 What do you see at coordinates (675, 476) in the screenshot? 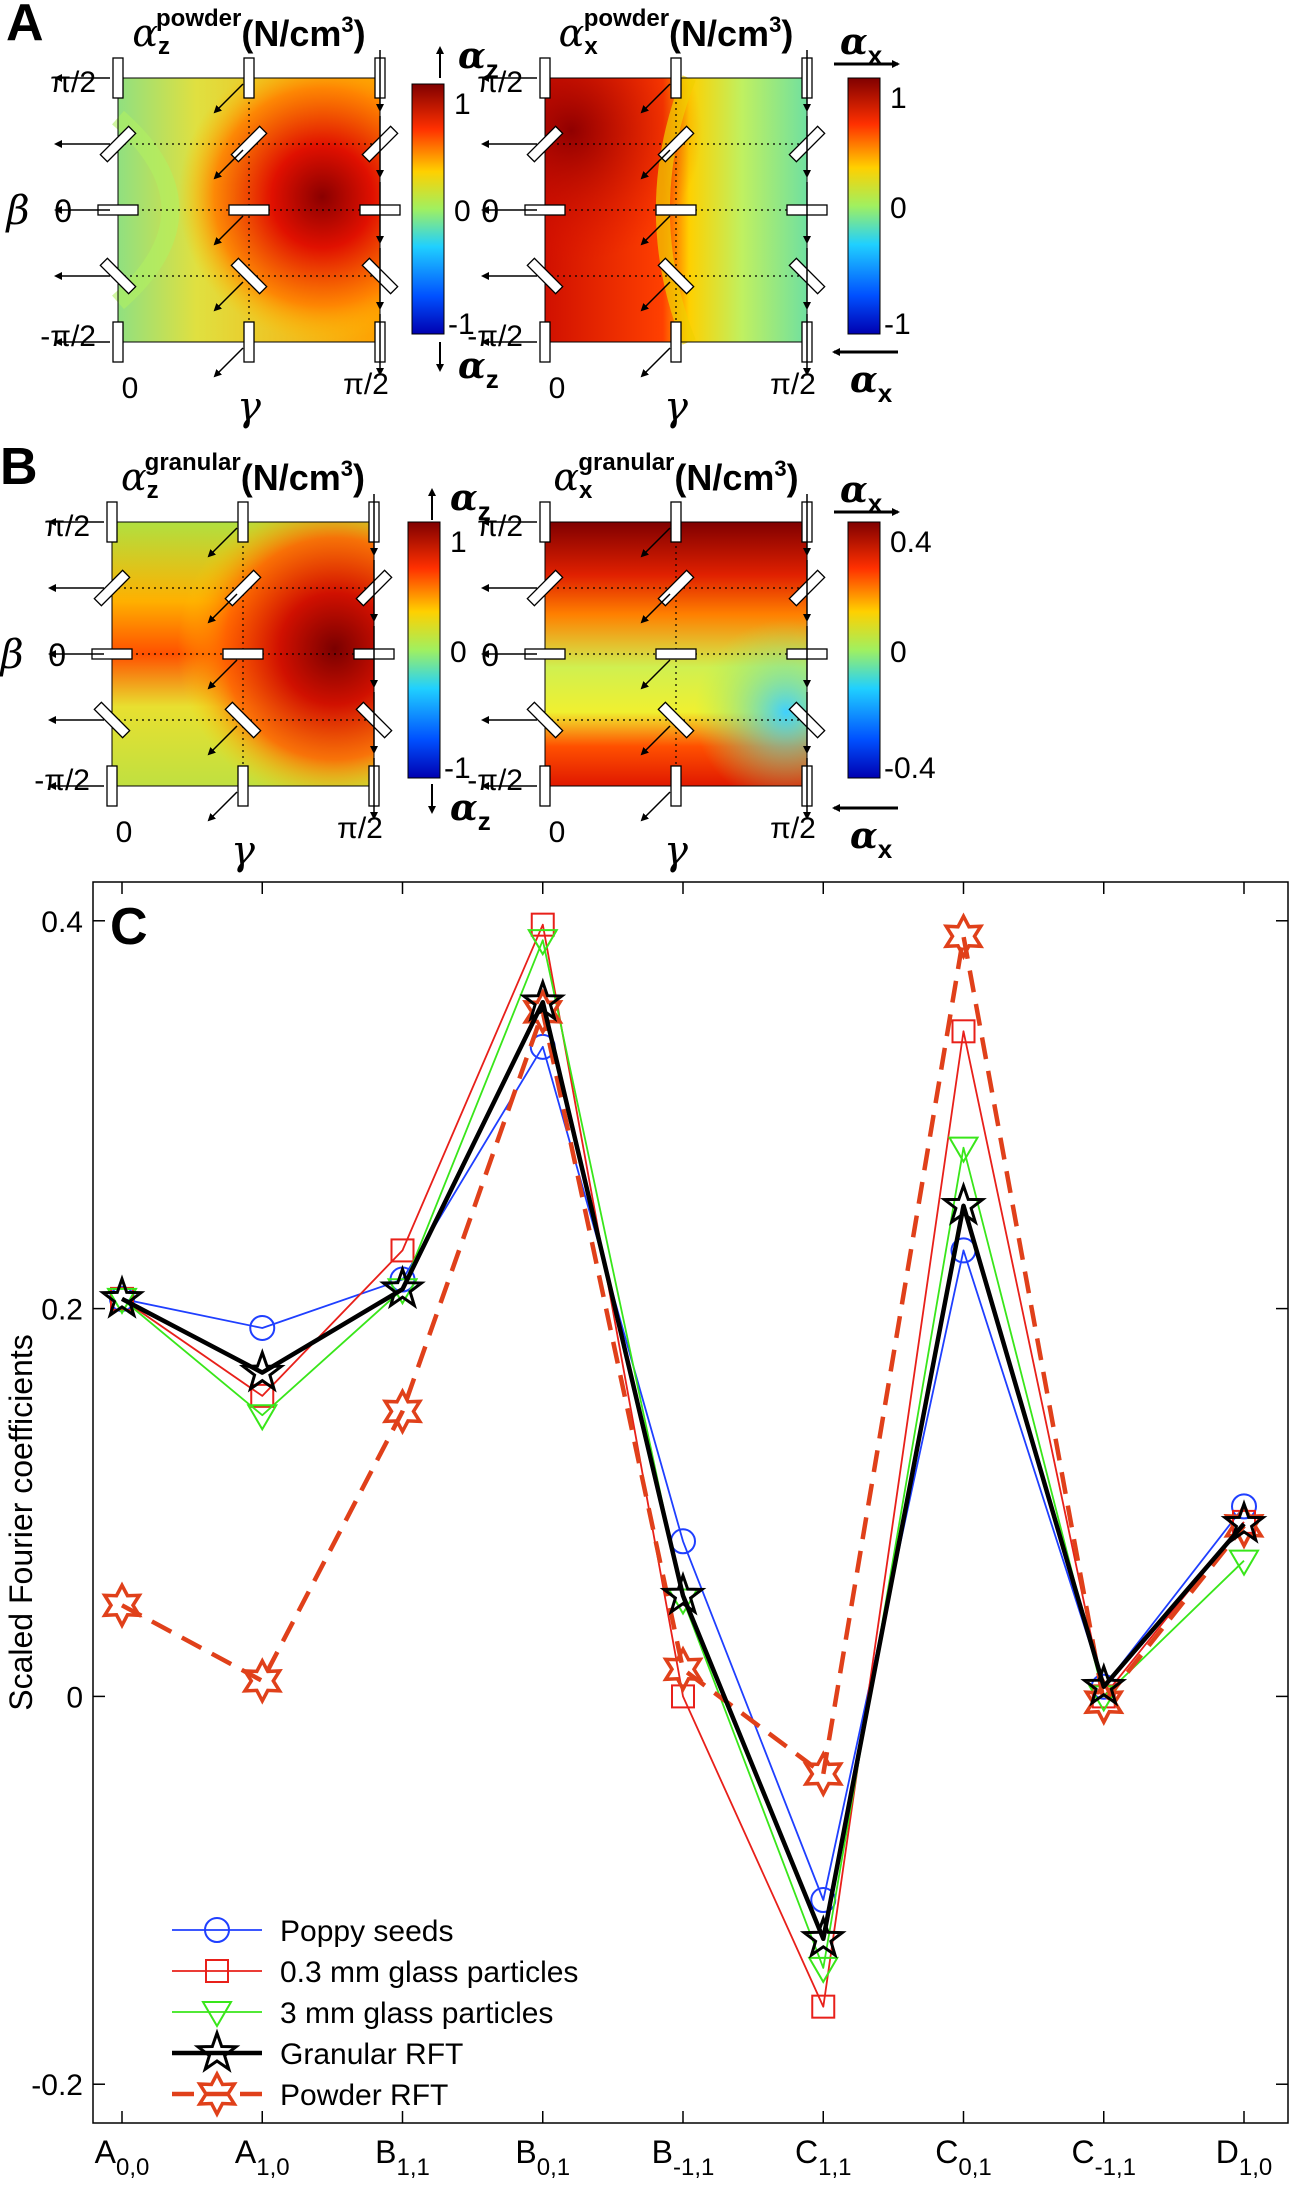
I see `panel-title: αxgranular(N/cm3)` at bounding box center [675, 476].